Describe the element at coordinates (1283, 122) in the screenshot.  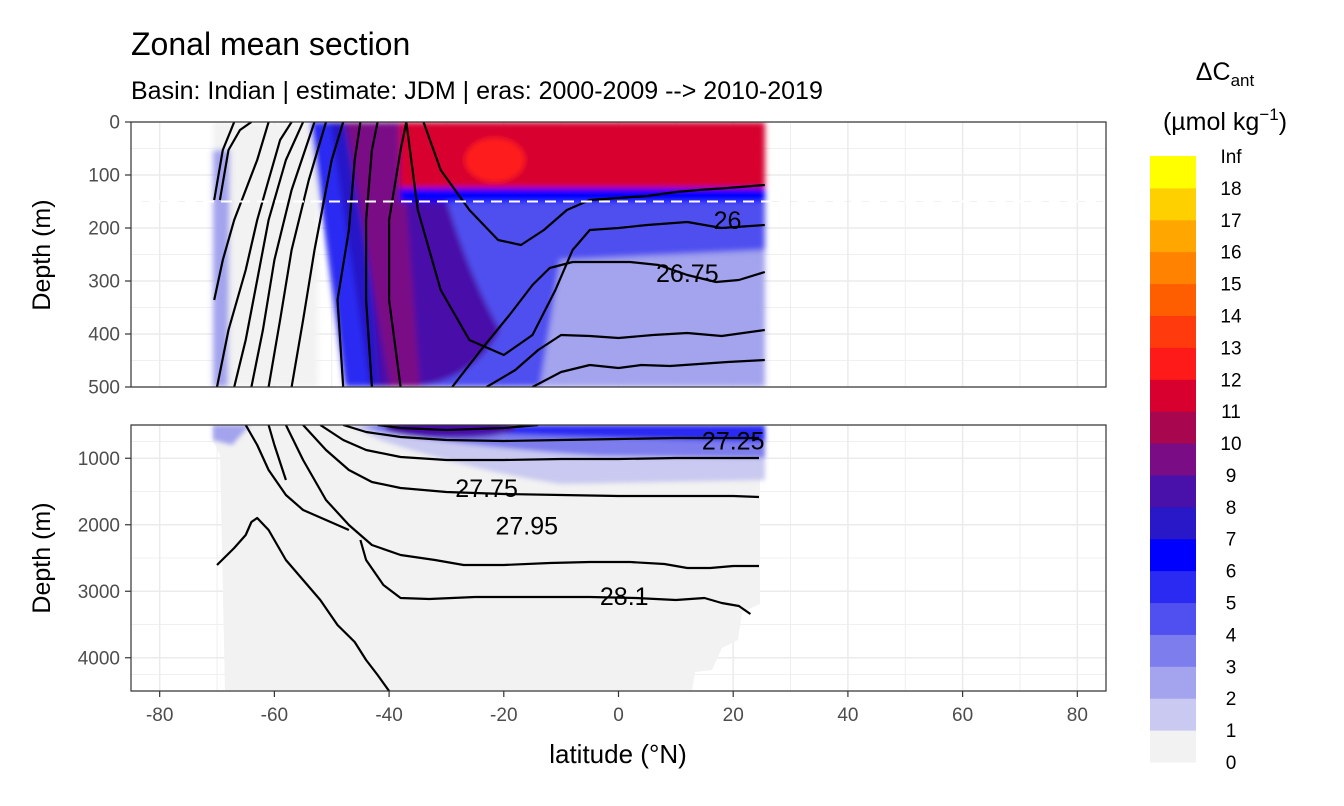
I see `legend-unit-close: )` at that location.